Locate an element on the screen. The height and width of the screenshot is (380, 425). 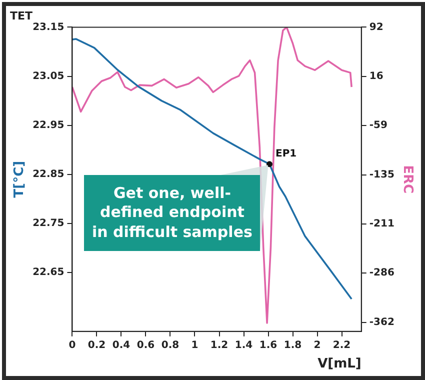
x-axis-title: V[mL] is located at coordinates (340, 364).